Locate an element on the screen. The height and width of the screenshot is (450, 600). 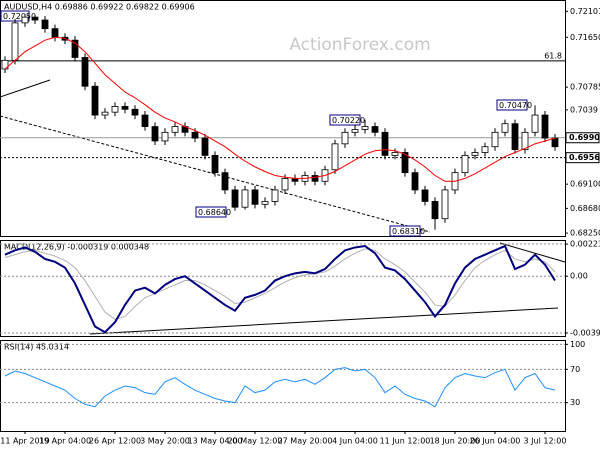
annotation: 0.70220 is located at coordinates (347, 120).